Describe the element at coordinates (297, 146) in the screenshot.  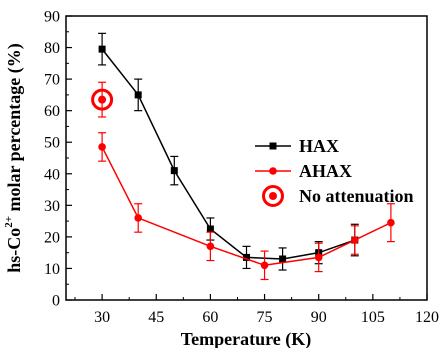
I see `legend-entry: HAX` at that location.